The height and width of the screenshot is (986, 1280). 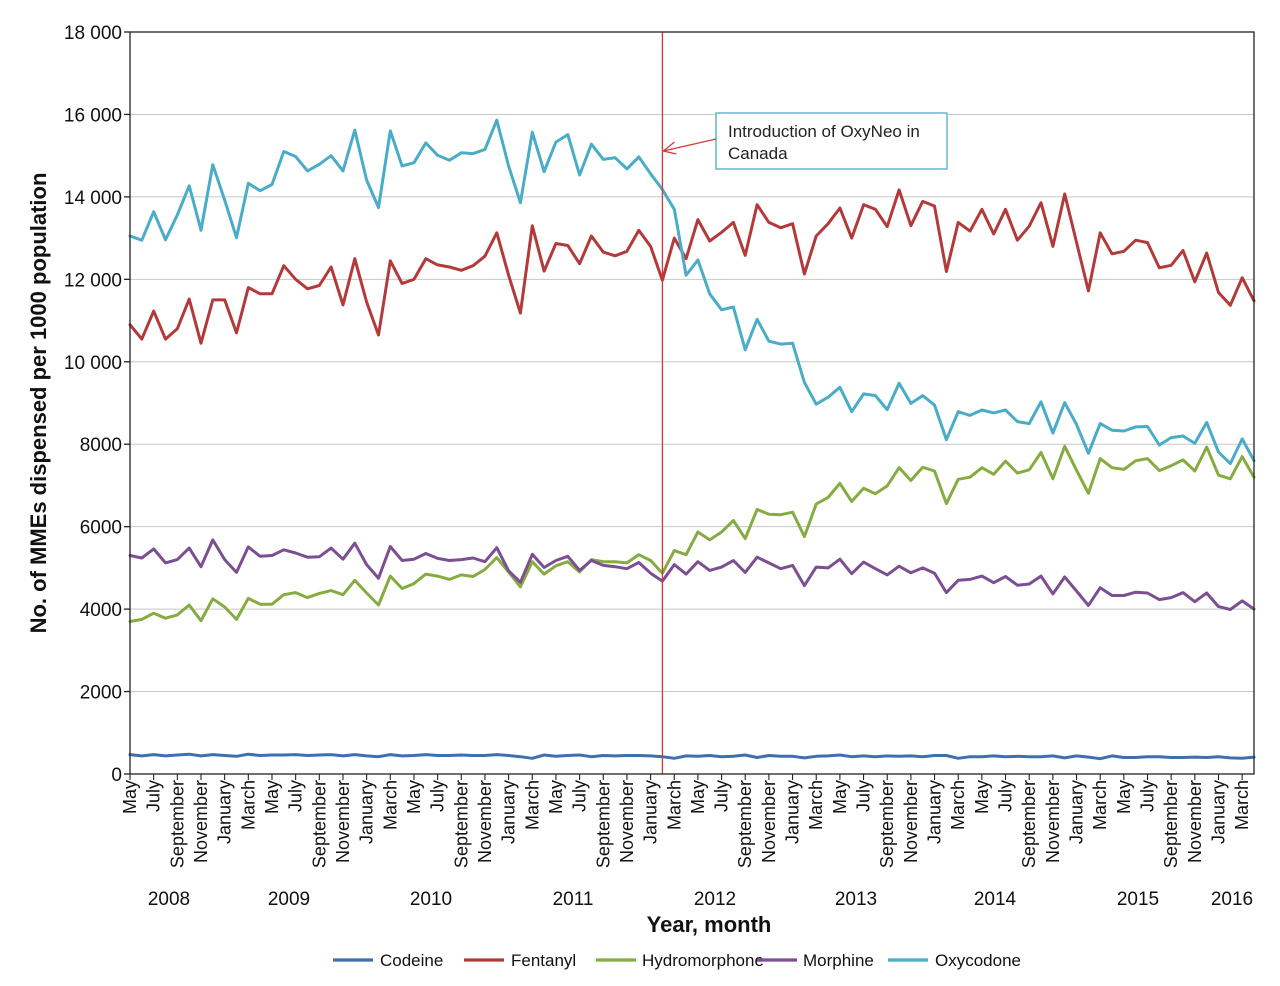 I want to click on legend-label-oxycodone: Oxycodone, so click(x=978, y=960).